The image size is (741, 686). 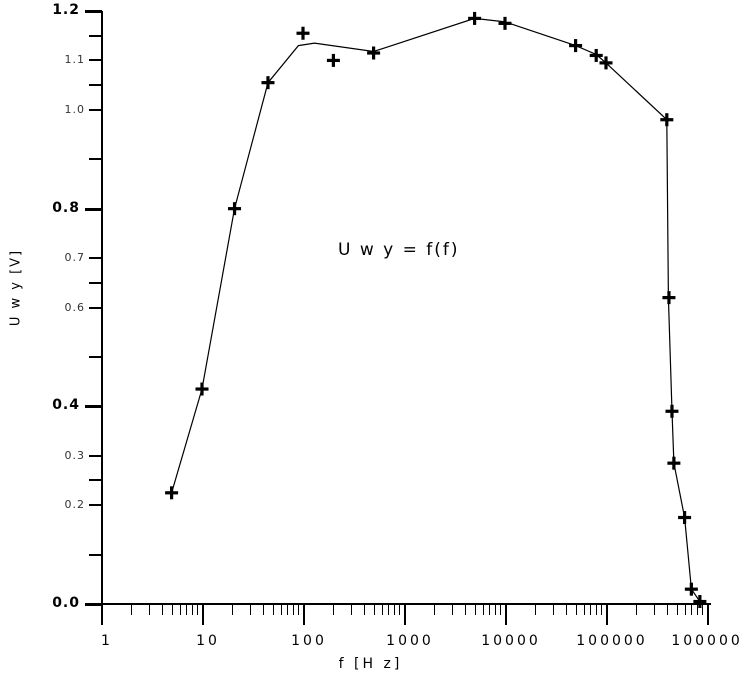 What do you see at coordinates (66, 207) in the screenshot?
I see `y-tick-label: 0.8` at bounding box center [66, 207].